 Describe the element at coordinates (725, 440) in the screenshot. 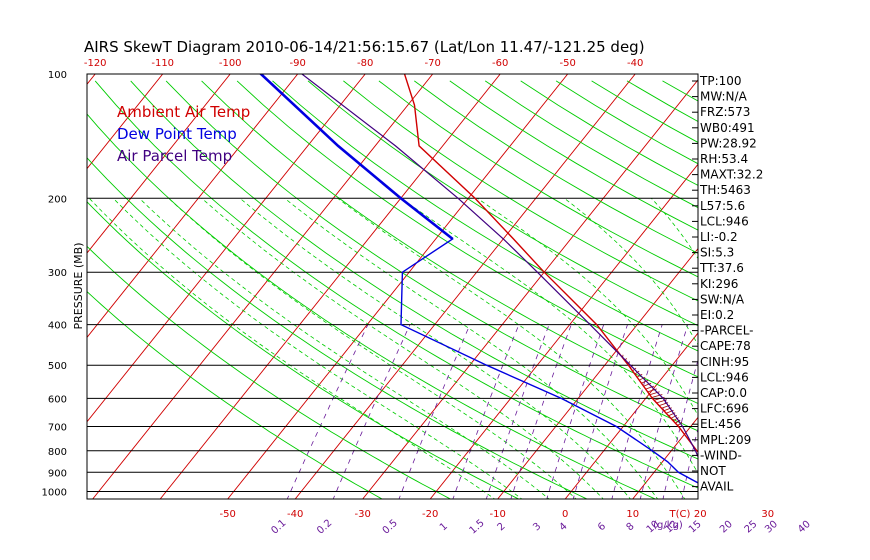

I see `index-label: MPL:209` at that location.